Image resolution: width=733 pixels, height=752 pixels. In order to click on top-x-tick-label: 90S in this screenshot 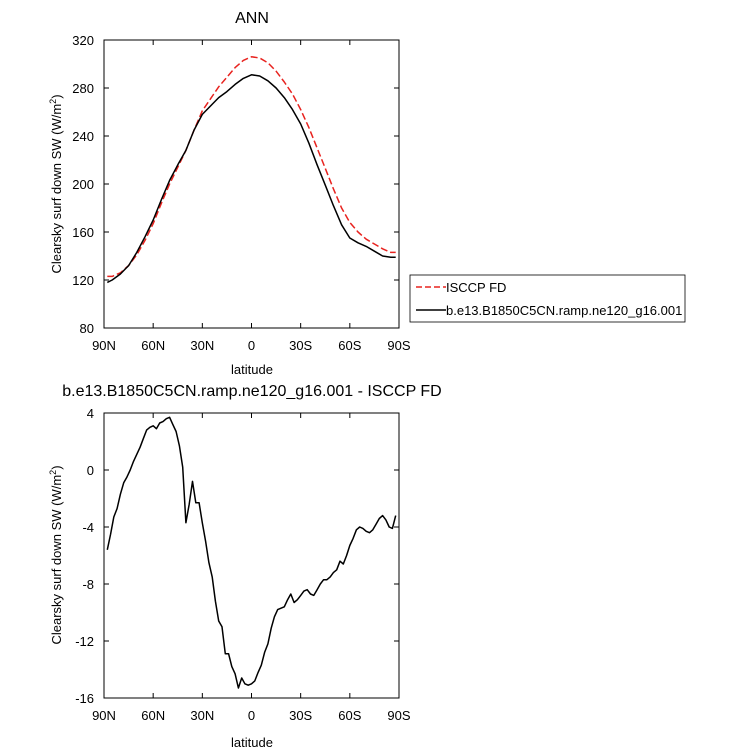, I will do `click(398, 345)`.